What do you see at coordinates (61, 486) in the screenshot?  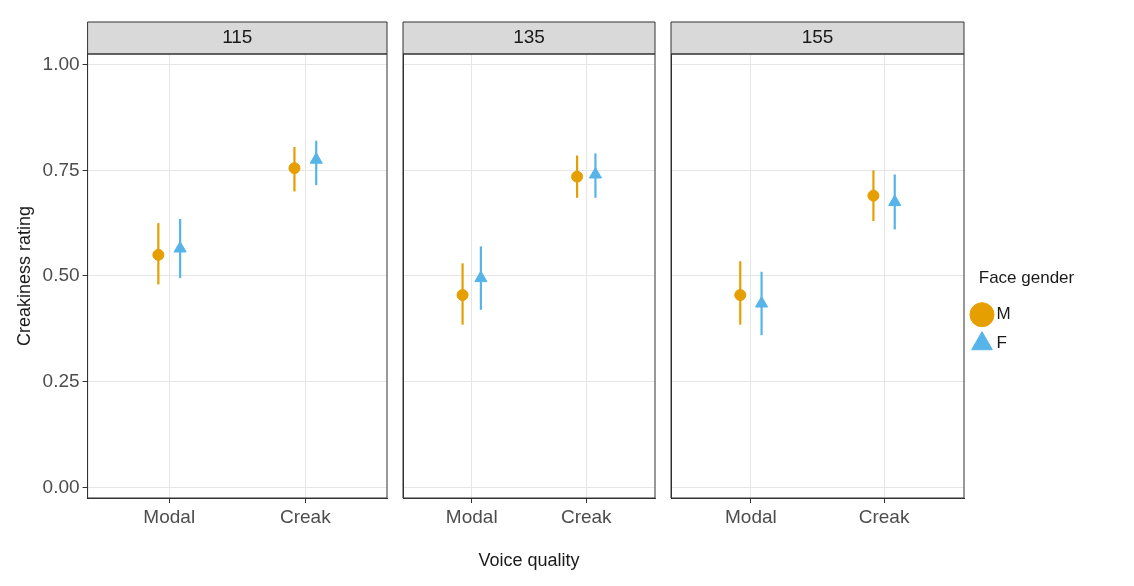 I see `y-tick-label: 0.00` at bounding box center [61, 486].